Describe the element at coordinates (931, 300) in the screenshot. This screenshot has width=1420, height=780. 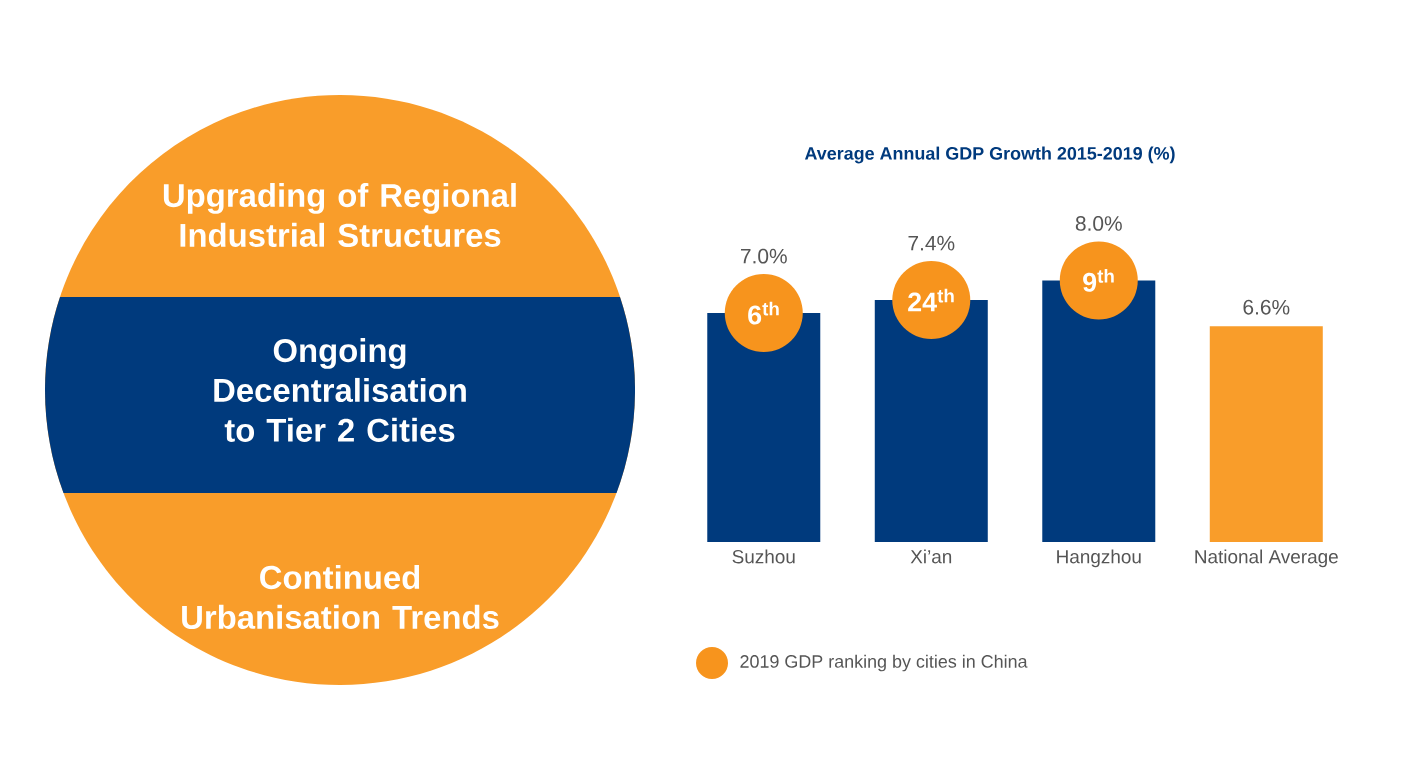
I see `annotation: 24$^{th}$` at that location.